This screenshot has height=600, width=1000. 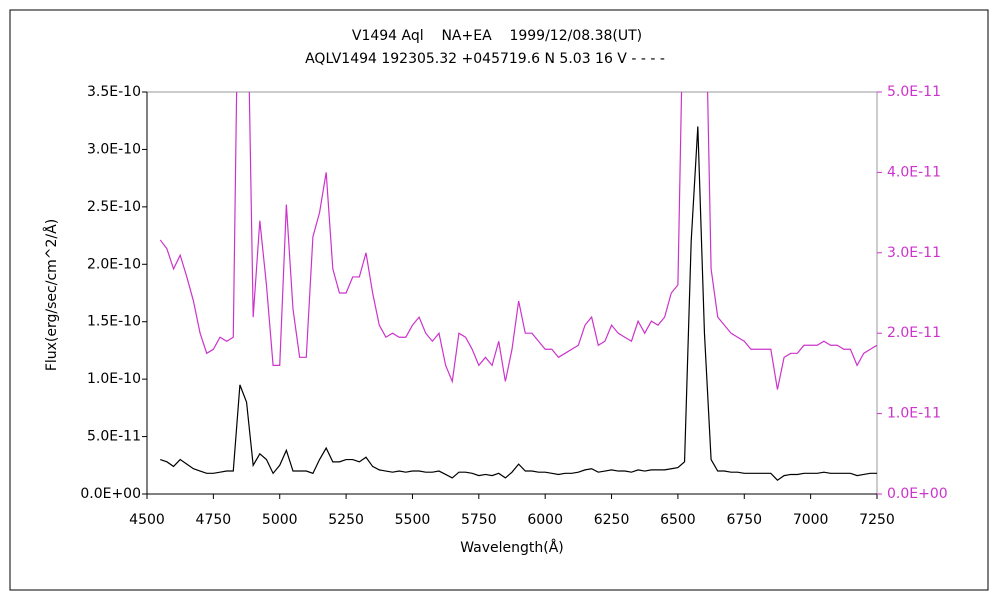 I want to click on y2-tick-label: 0.0E+00, so click(x=917, y=494).